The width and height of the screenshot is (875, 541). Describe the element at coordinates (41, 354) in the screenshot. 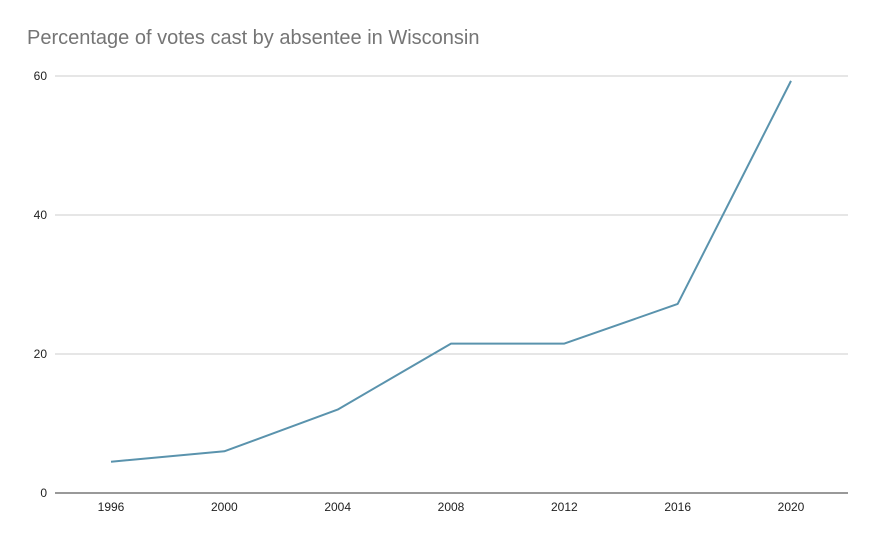

I see `y-tick-label-20: 20` at that location.